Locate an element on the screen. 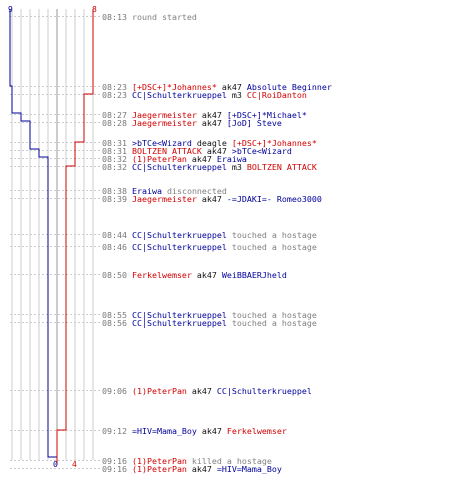  event-time: 08:39 is located at coordinates (117, 199).